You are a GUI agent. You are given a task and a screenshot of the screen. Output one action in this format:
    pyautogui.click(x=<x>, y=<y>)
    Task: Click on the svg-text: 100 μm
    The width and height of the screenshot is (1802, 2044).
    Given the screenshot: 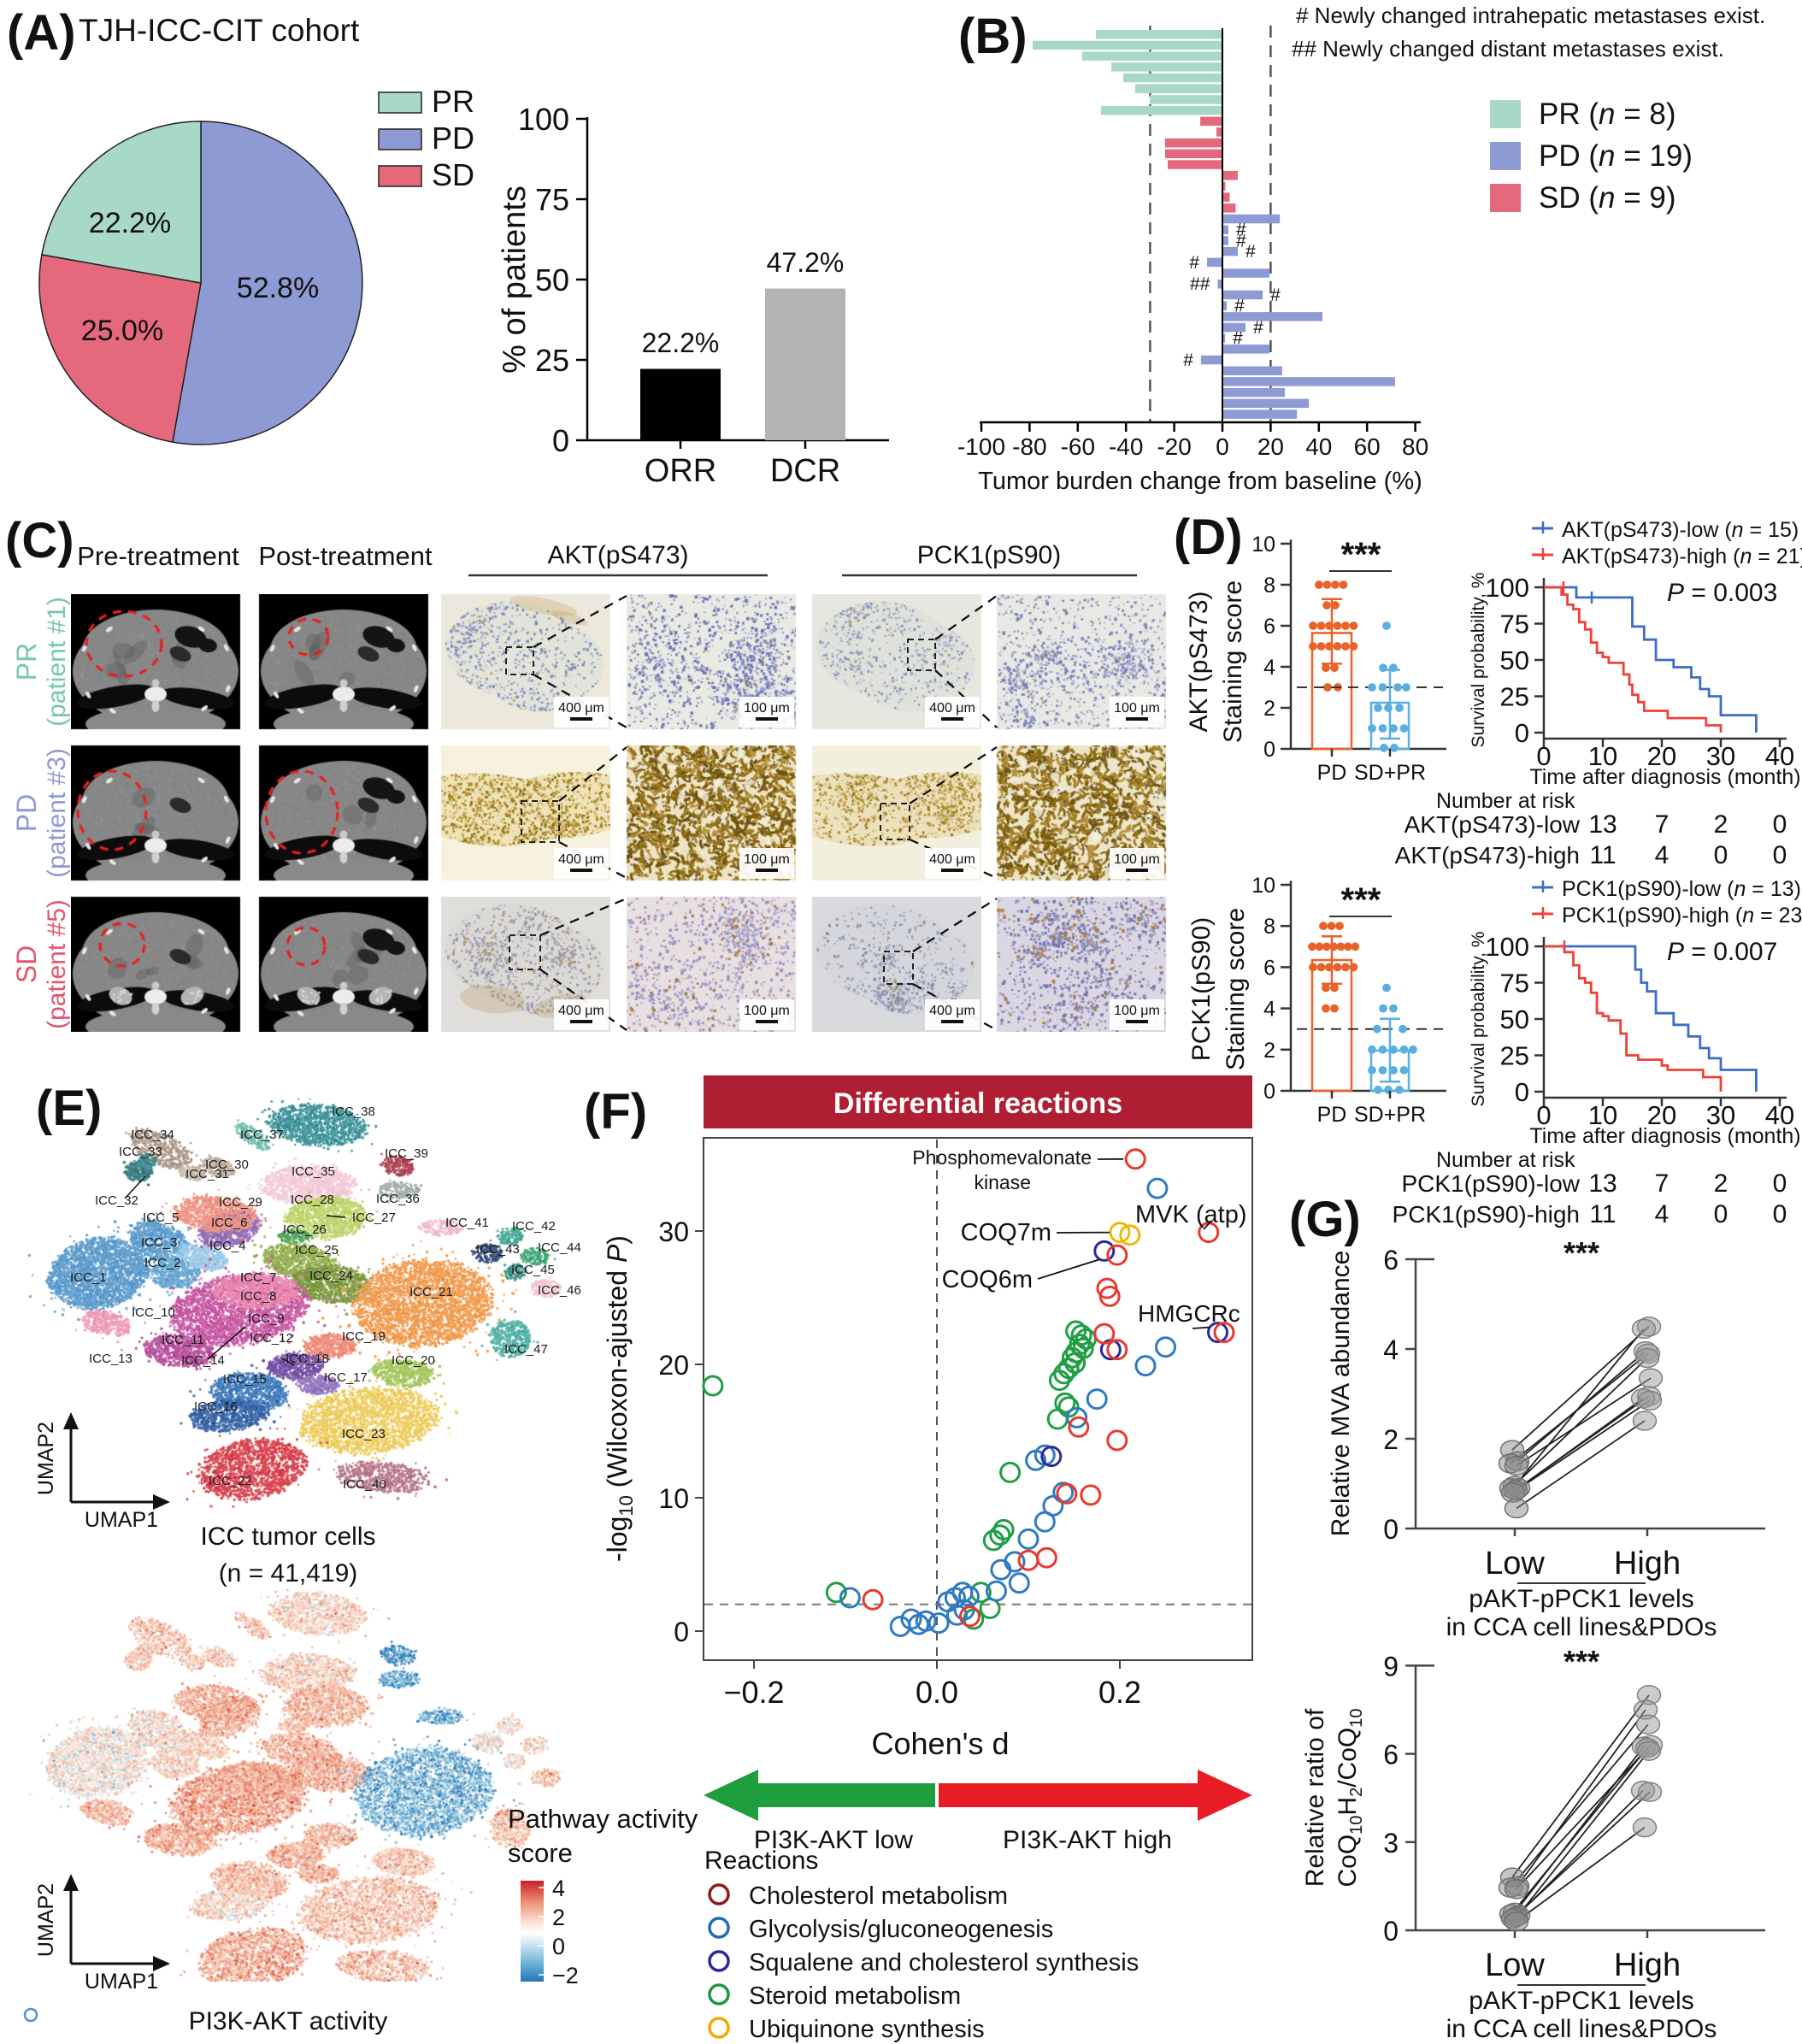 What is the action you would take?
    pyautogui.click(x=767, y=859)
    